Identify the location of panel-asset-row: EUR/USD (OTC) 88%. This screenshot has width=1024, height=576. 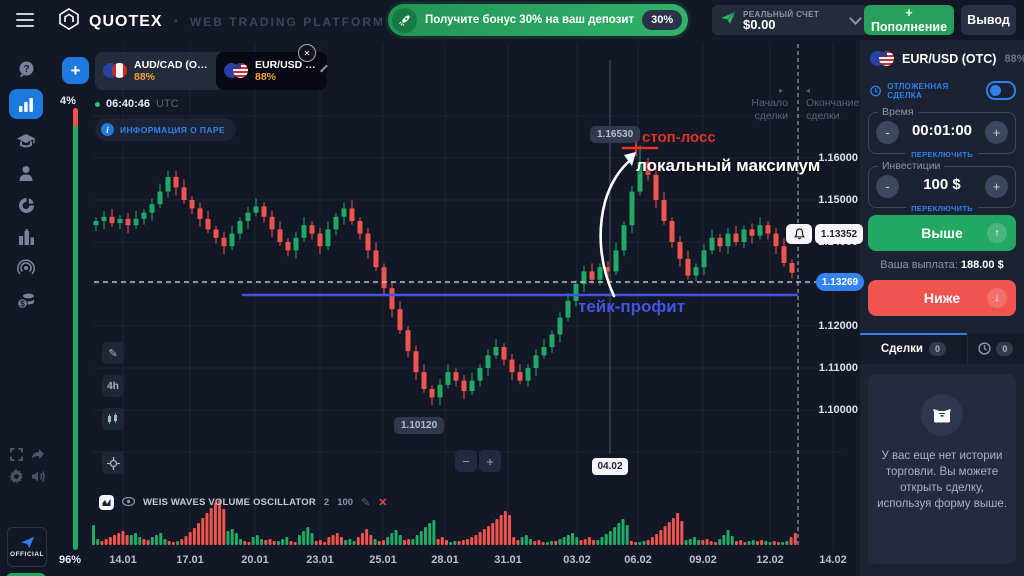
(947, 59).